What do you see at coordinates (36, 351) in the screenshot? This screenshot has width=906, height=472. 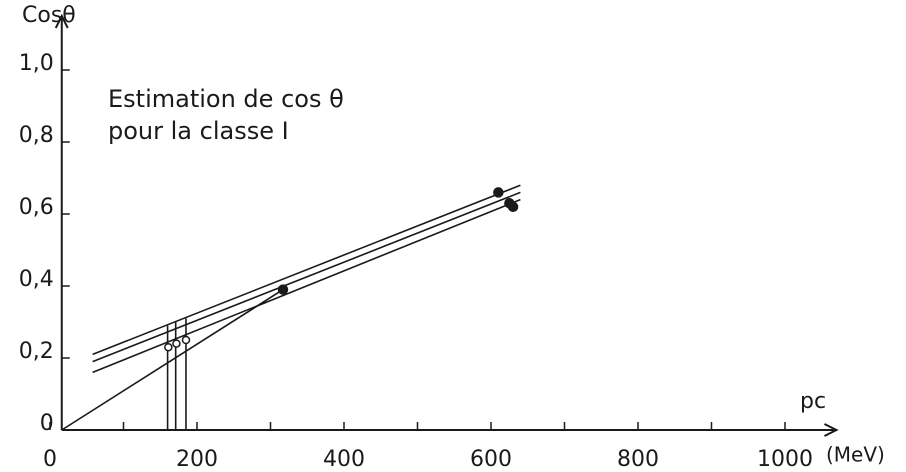 I see `y-tick-label: 0,2` at bounding box center [36, 351].